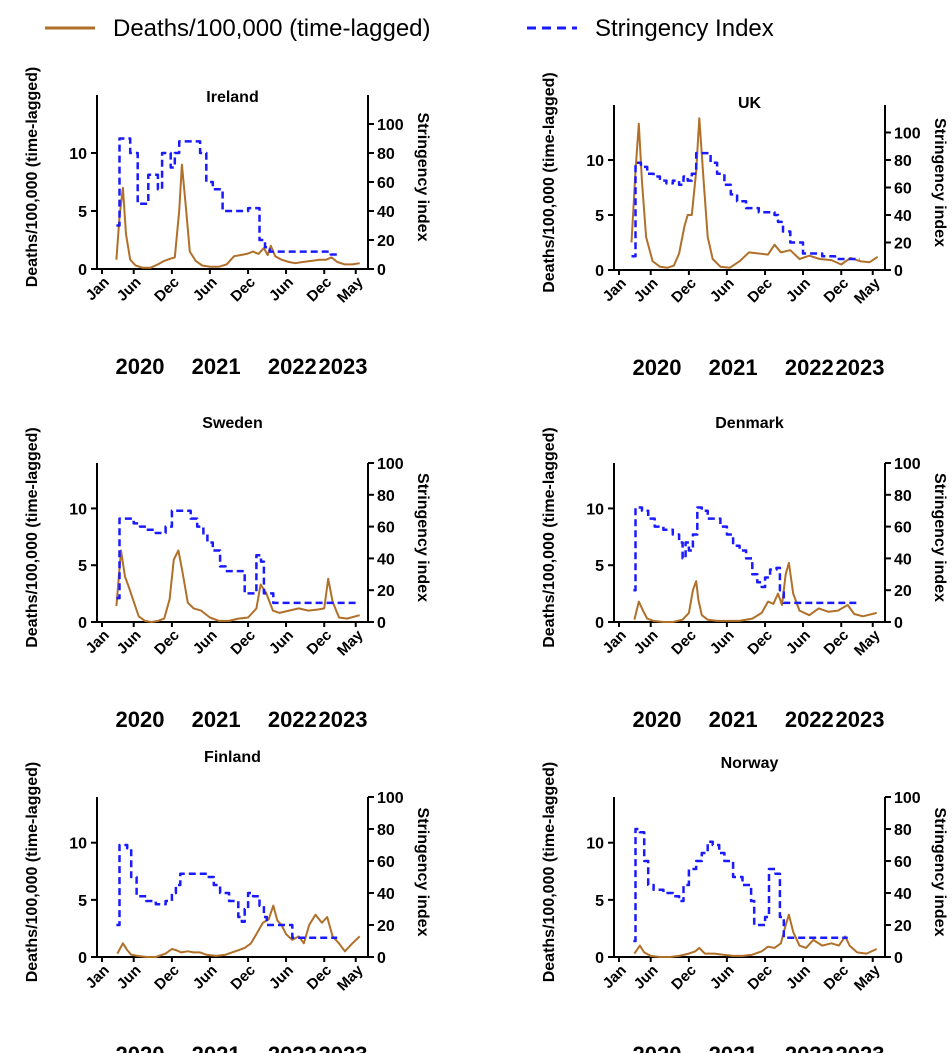  I want to click on chart-title: Denmark, so click(749, 423).